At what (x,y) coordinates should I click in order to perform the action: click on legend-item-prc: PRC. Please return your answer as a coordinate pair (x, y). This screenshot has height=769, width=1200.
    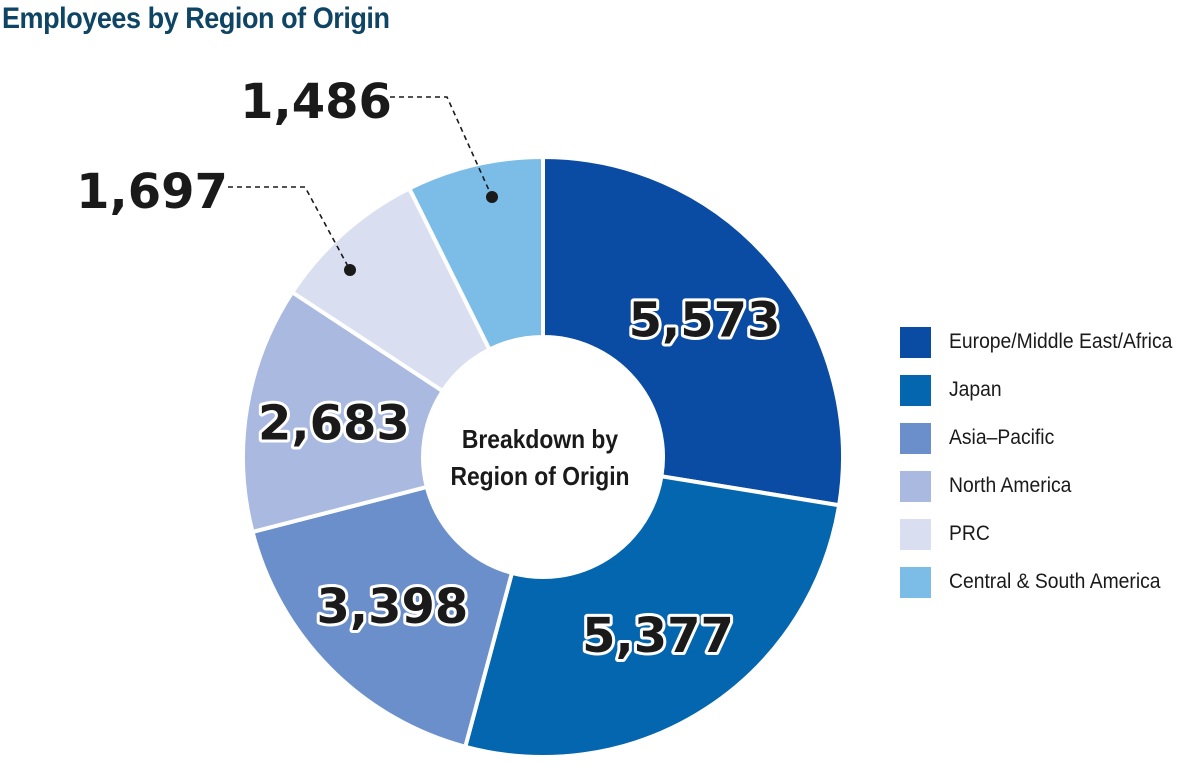
    Looking at the image, I should click on (1046, 534).